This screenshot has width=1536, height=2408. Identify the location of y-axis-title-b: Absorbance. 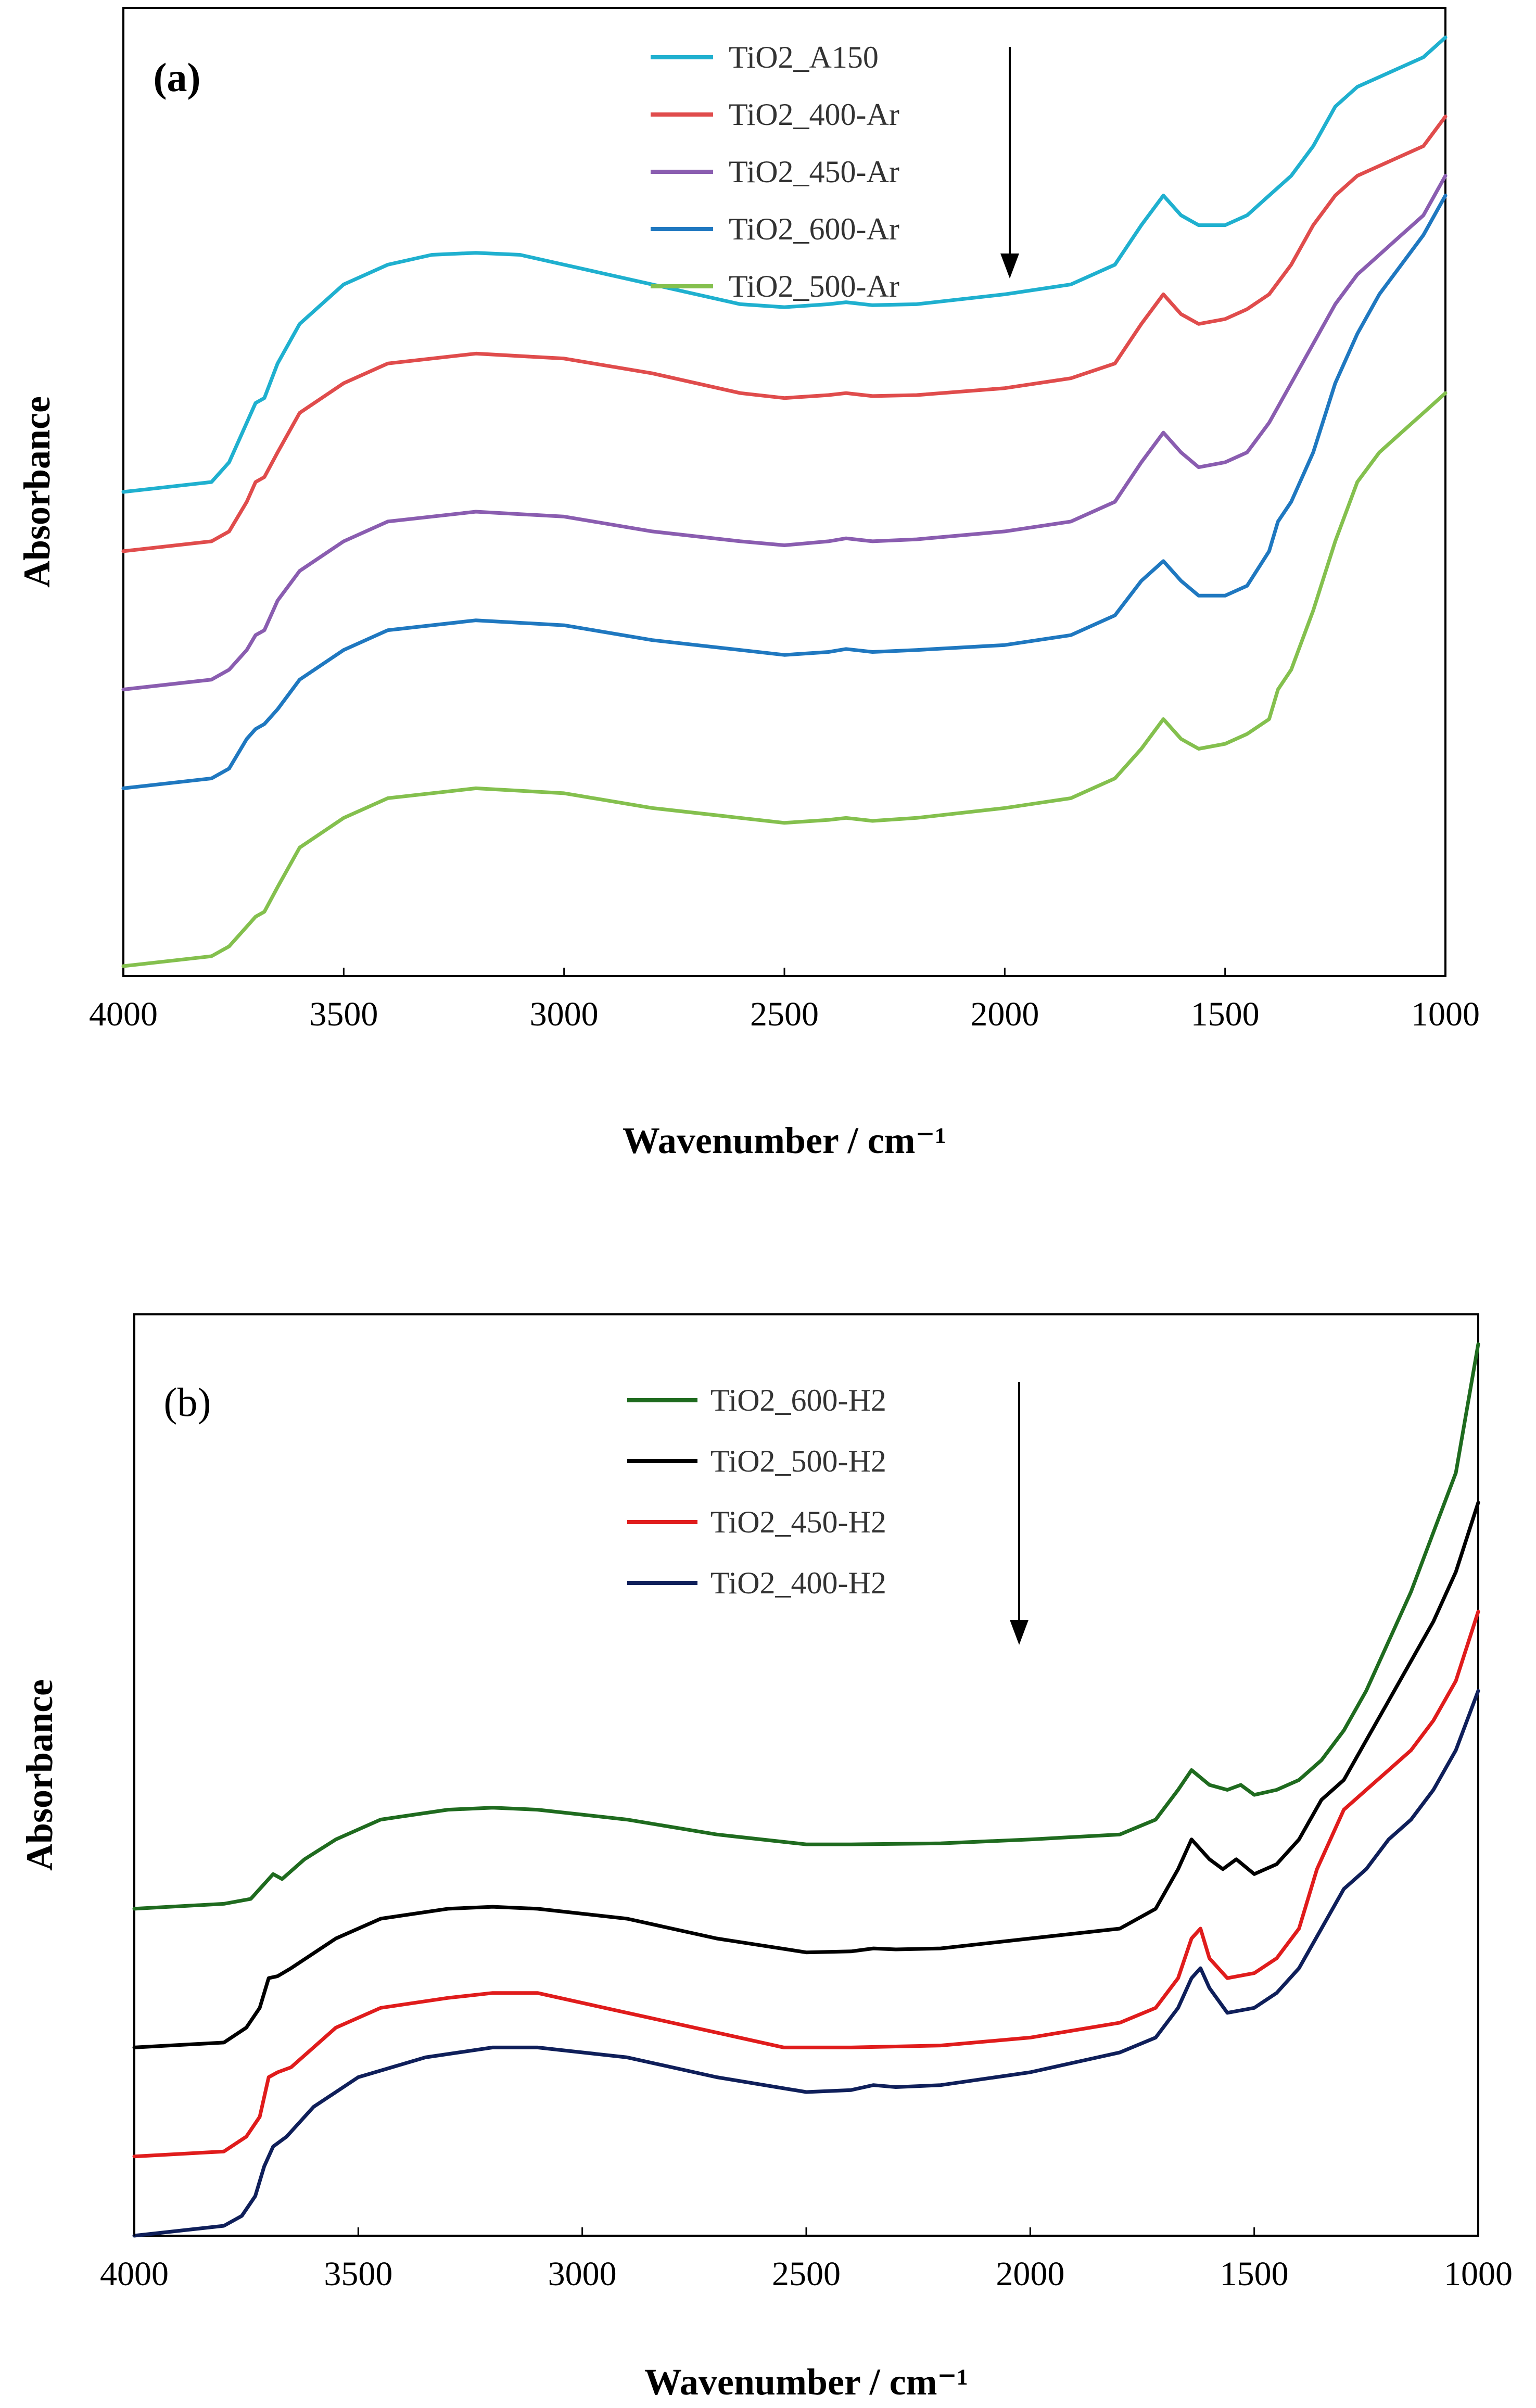
(39, 1775).